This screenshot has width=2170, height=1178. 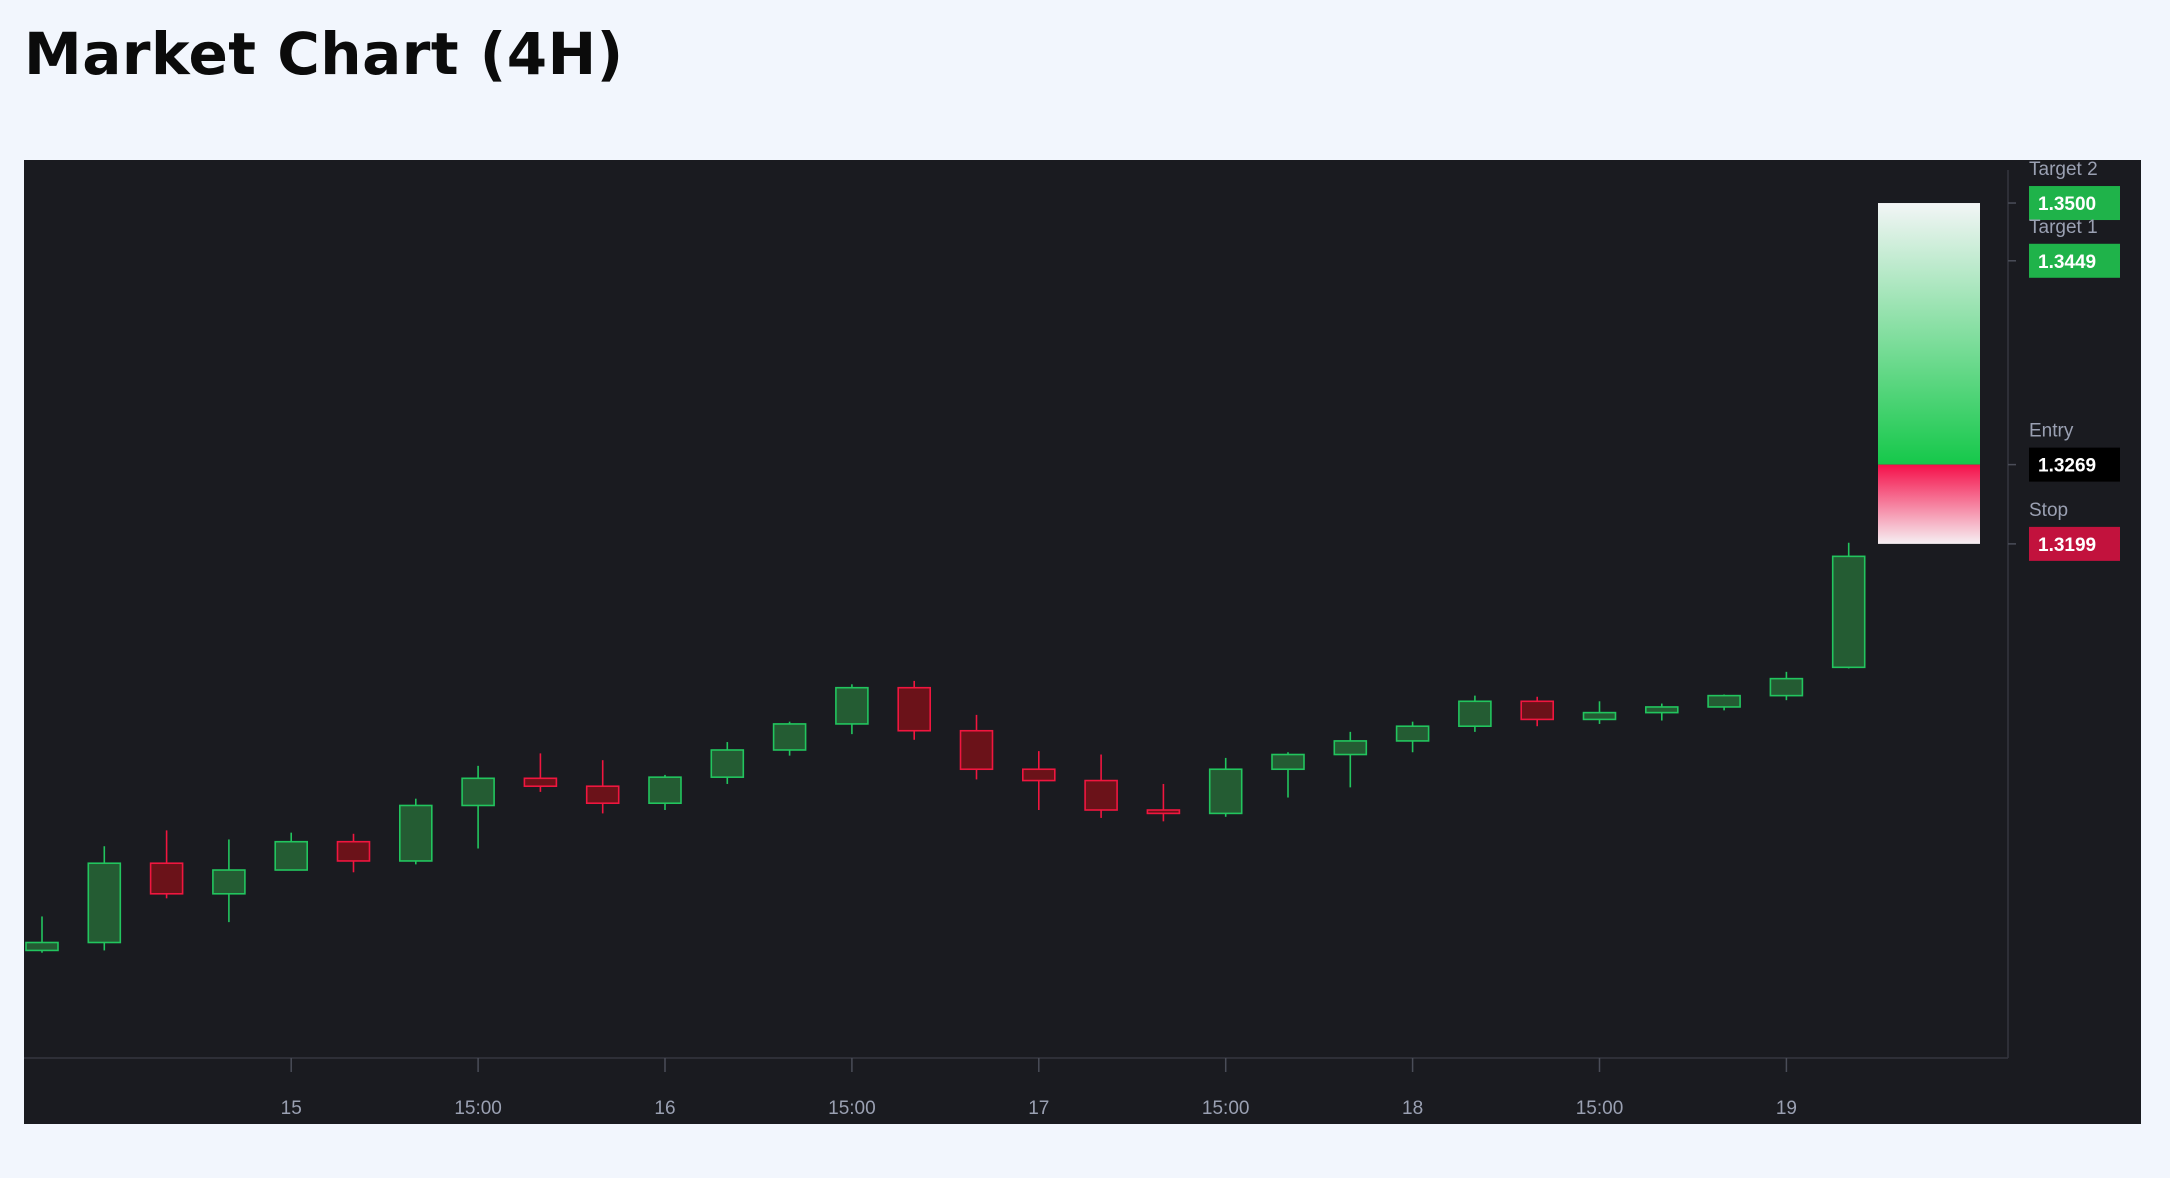 What do you see at coordinates (2063, 227) in the screenshot?
I see `level-caption: Target 1` at bounding box center [2063, 227].